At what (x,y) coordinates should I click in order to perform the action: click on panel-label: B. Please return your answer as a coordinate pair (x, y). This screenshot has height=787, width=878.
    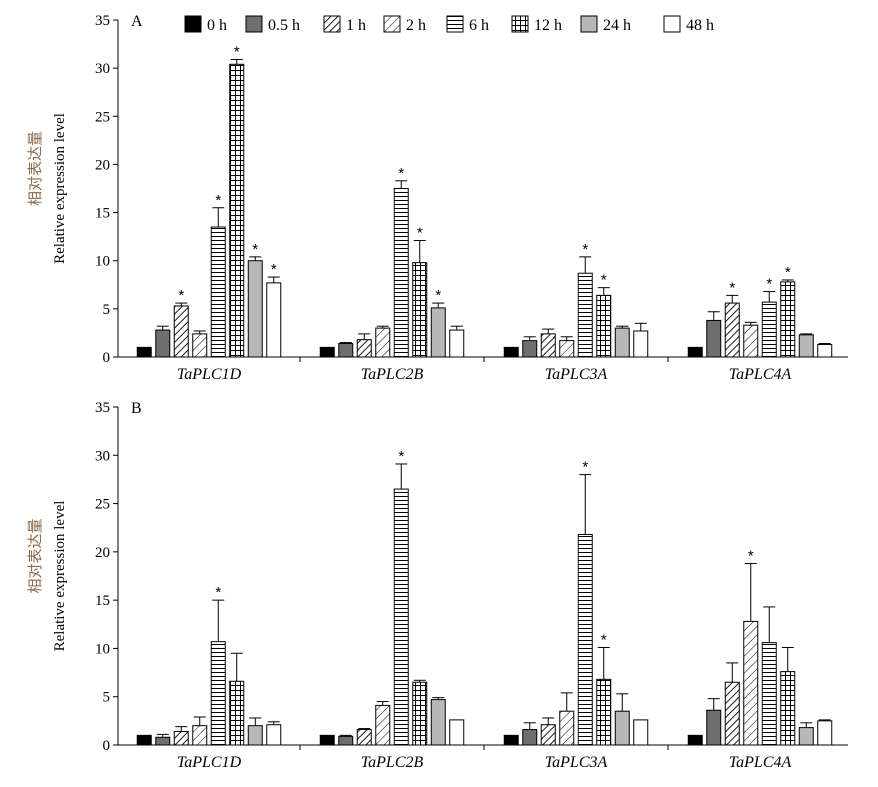
    Looking at the image, I should click on (136, 408).